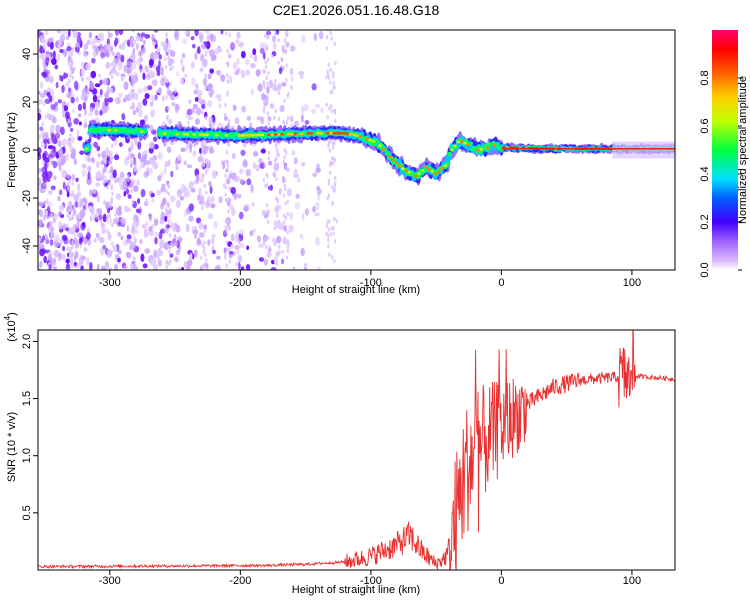 The height and width of the screenshot is (600, 750). Describe the element at coordinates (10, 327) in the screenshot. I see `snr-y-multiplier: (x104)` at that location.